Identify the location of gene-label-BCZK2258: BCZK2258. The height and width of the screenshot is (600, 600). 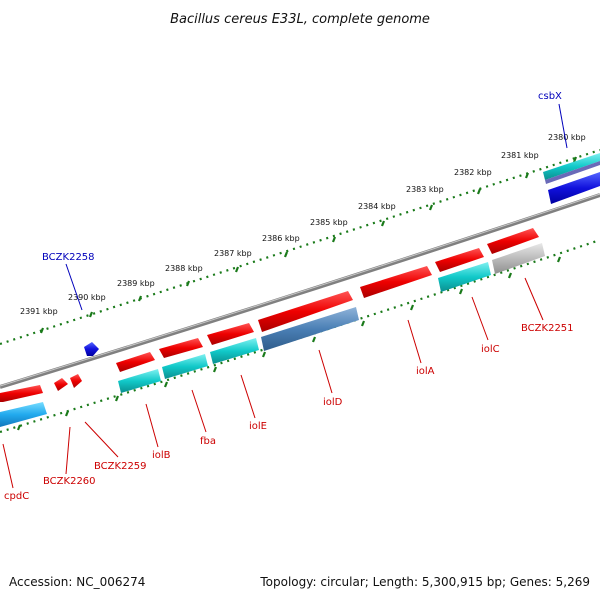
(68, 257).